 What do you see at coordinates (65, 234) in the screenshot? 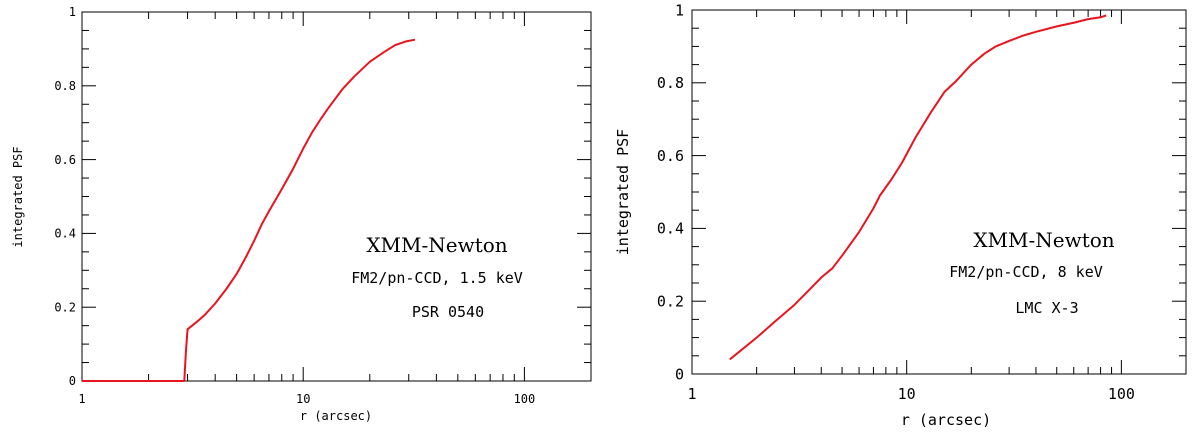
I see `left-y-tick-label: 0.4` at bounding box center [65, 234].